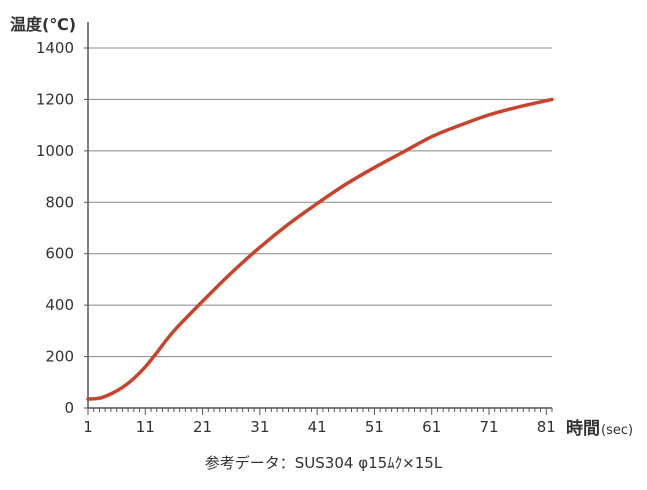 The image size is (647, 490). I want to click on x-tick-label-71: 71, so click(488, 427).